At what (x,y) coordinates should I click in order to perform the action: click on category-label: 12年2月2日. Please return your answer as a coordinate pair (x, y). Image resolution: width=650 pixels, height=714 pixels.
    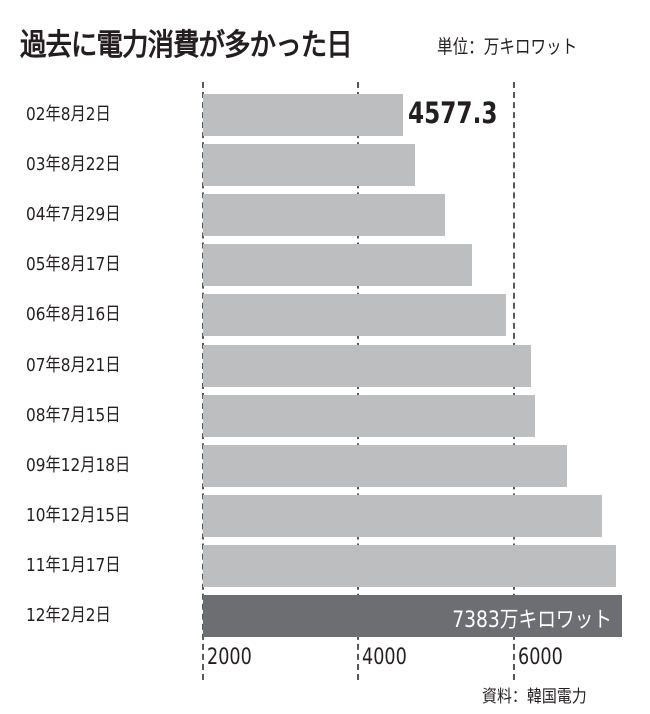
    Looking at the image, I should click on (68, 615).